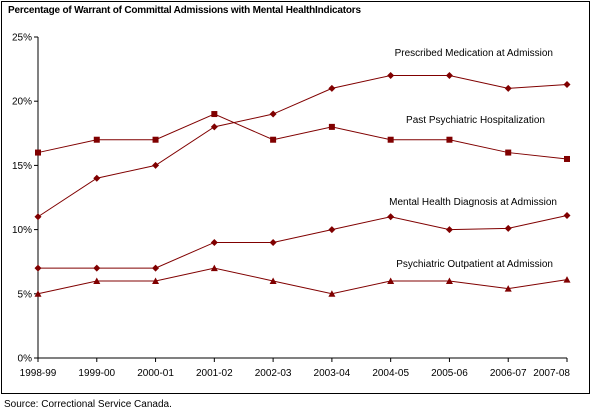  What do you see at coordinates (22, 38) in the screenshot?
I see `y-tick-label: 25%` at bounding box center [22, 38].